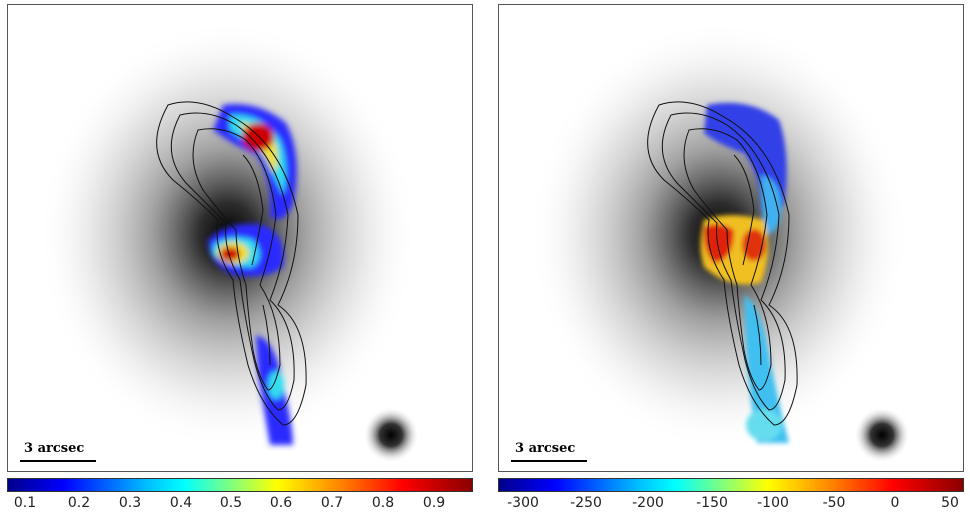 The width and height of the screenshot is (970, 517). Describe the element at coordinates (383, 503) in the screenshot. I see `colorbar-tick-label: 0.8` at that location.